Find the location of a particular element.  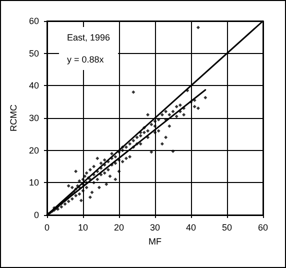

x-tick-label: 0 is located at coordinates (47, 227).